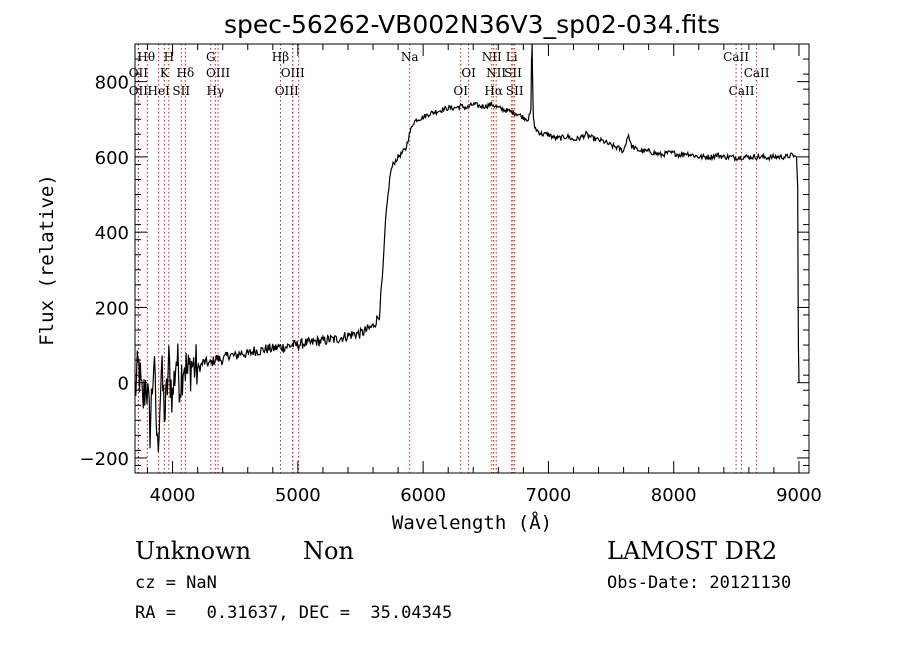  Describe the element at coordinates (215, 91) in the screenshot. I see `line-label: Hγ` at that location.